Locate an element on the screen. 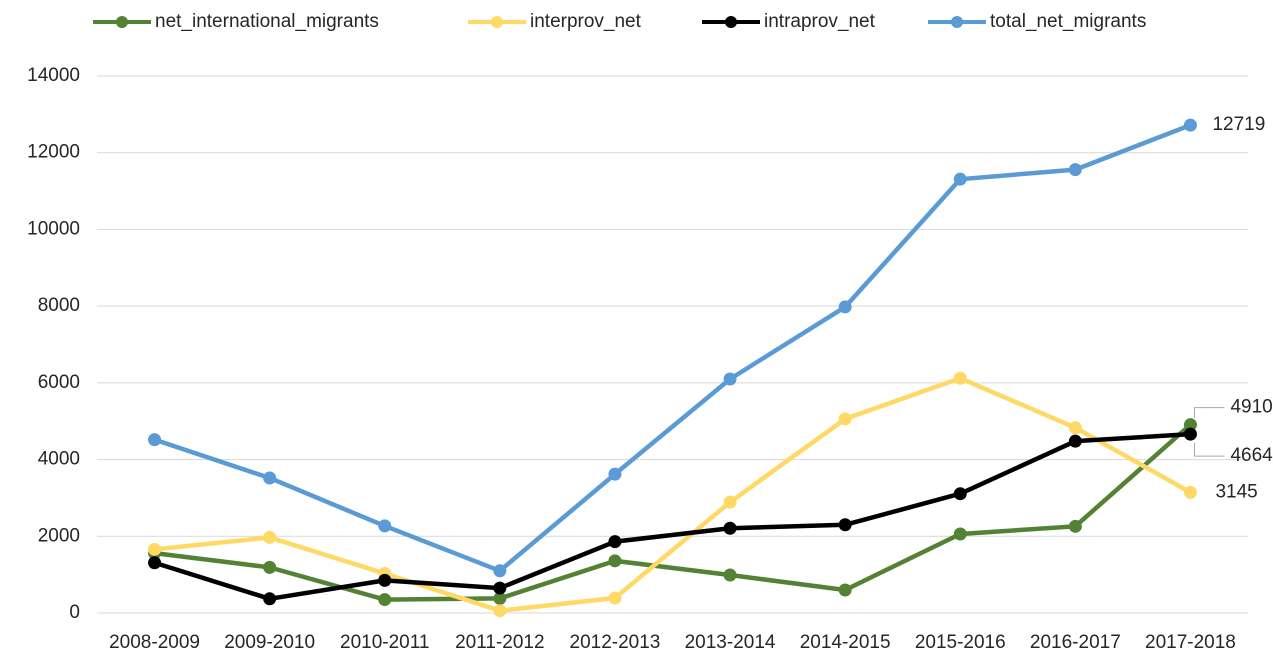  data-label: 4910 is located at coordinates (1251, 407).